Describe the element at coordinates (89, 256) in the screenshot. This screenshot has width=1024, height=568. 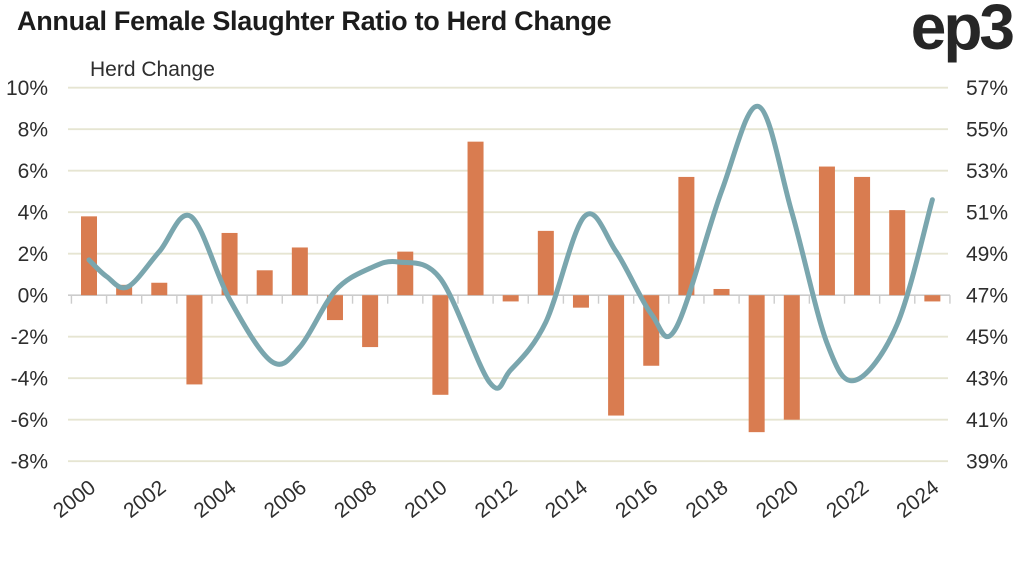
I see `herd-change-bar-2000` at that location.